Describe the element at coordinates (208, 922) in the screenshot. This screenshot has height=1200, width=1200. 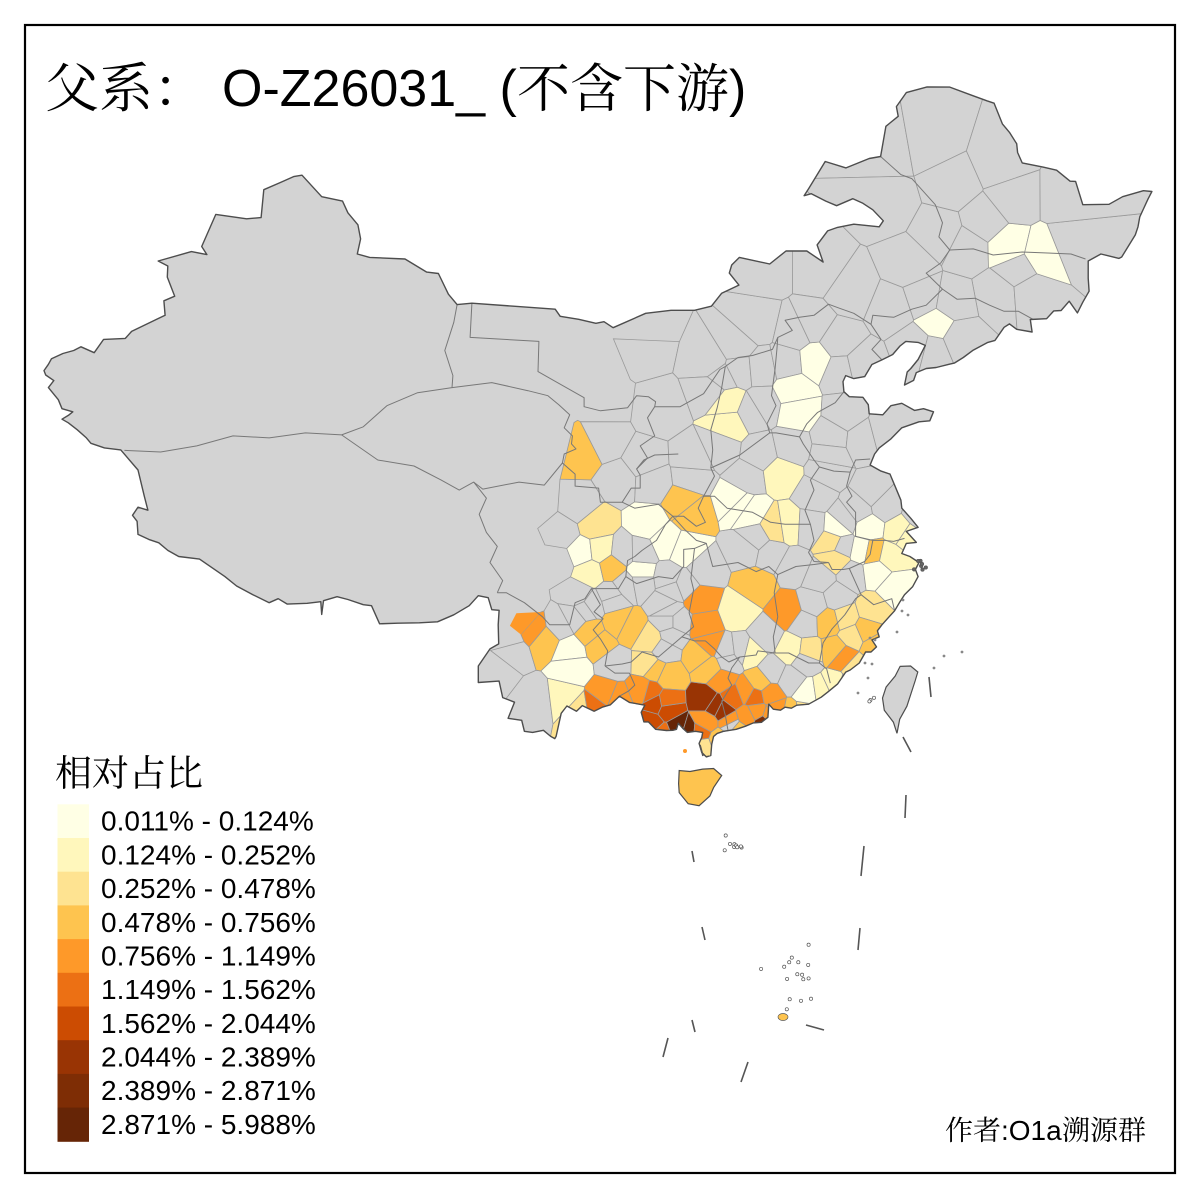
I see `svg-text: 0.478% - 0.756%` at that location.